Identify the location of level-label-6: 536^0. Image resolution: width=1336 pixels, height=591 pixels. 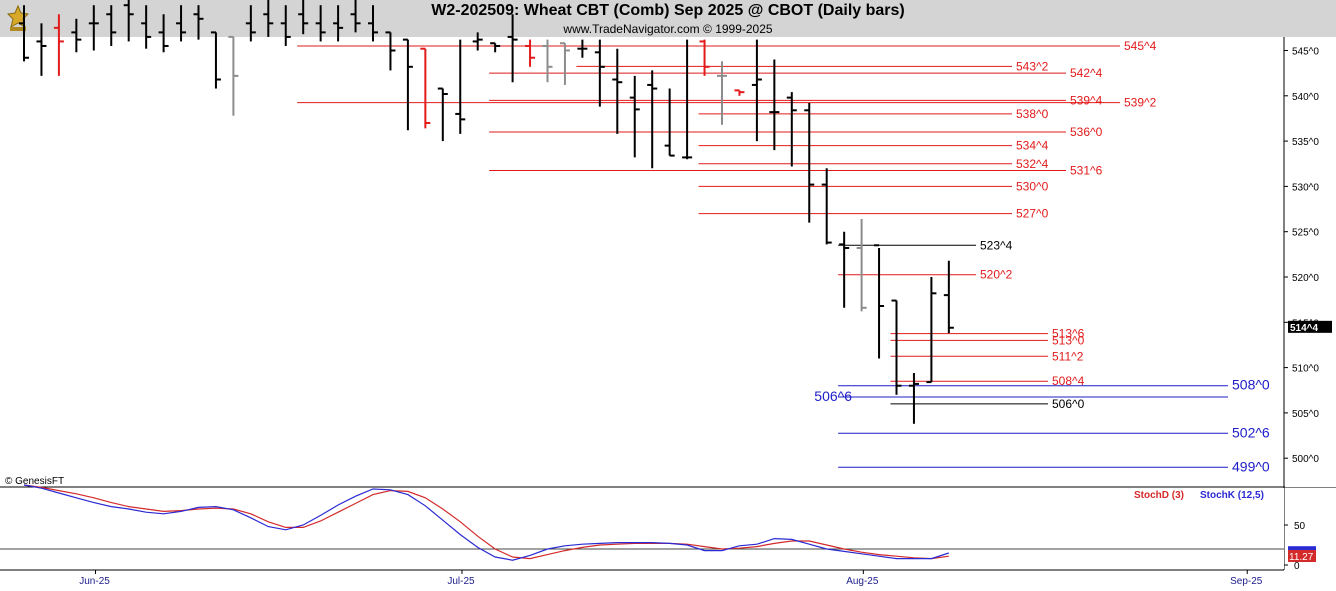
(1086, 132).